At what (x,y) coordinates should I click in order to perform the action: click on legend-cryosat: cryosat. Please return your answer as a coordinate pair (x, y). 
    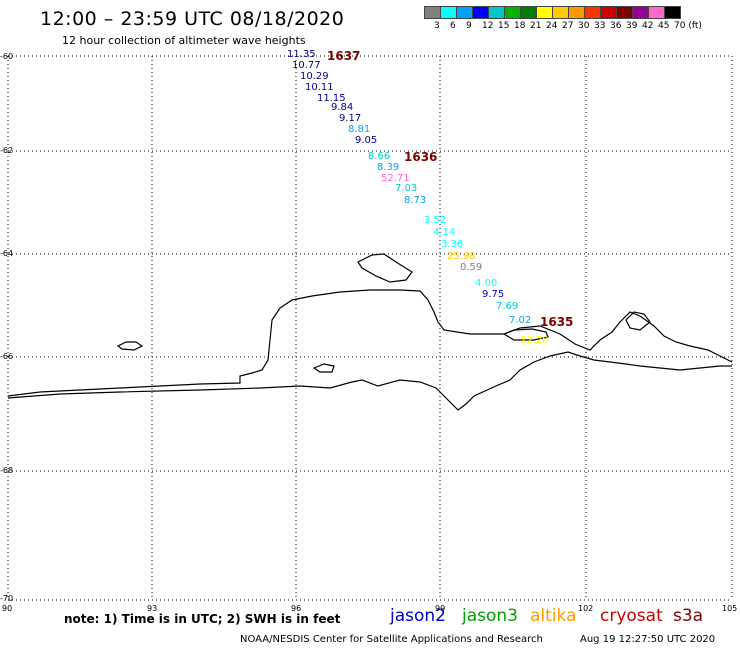
    Looking at the image, I should click on (631, 616).